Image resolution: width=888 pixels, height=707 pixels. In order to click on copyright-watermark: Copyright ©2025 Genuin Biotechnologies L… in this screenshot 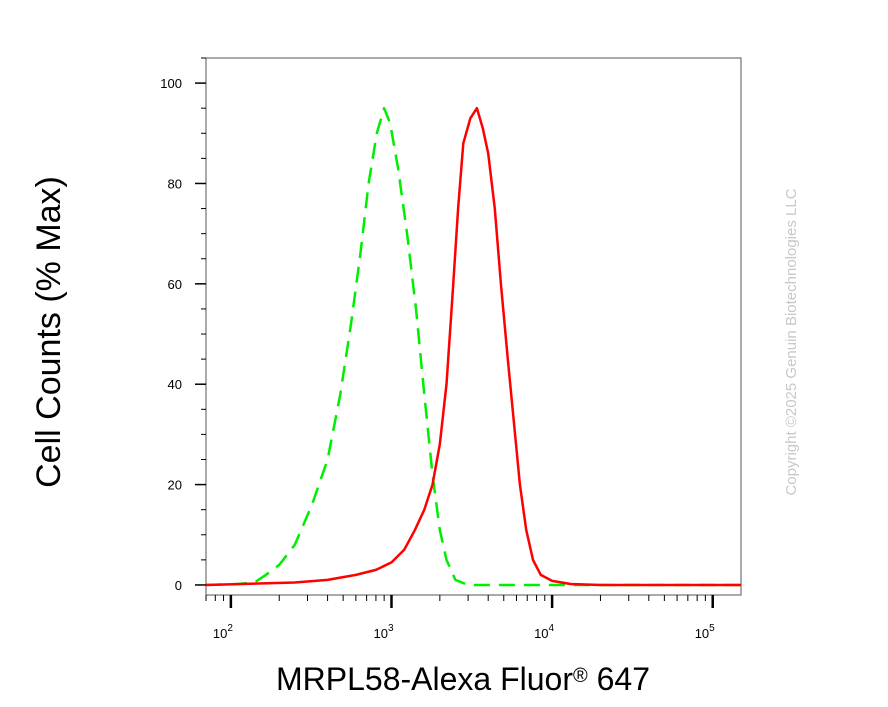, I will do `click(791, 341)`.